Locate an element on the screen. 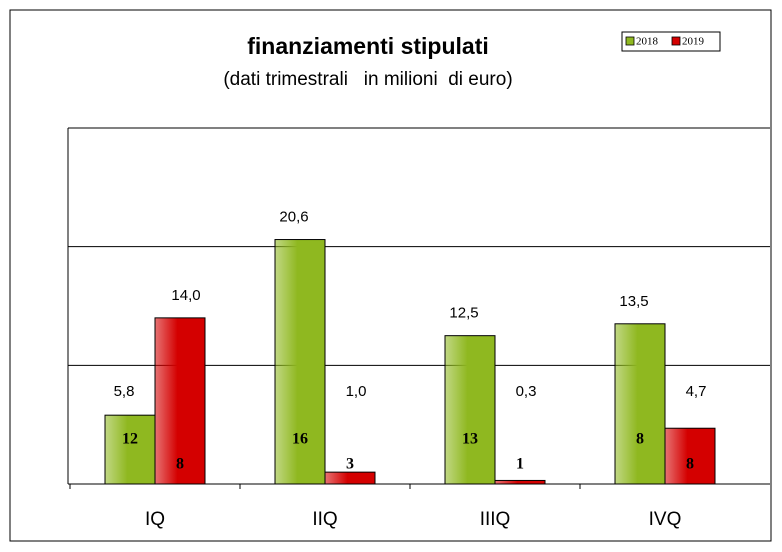  x-tick-label: IVQ is located at coordinates (665, 519).